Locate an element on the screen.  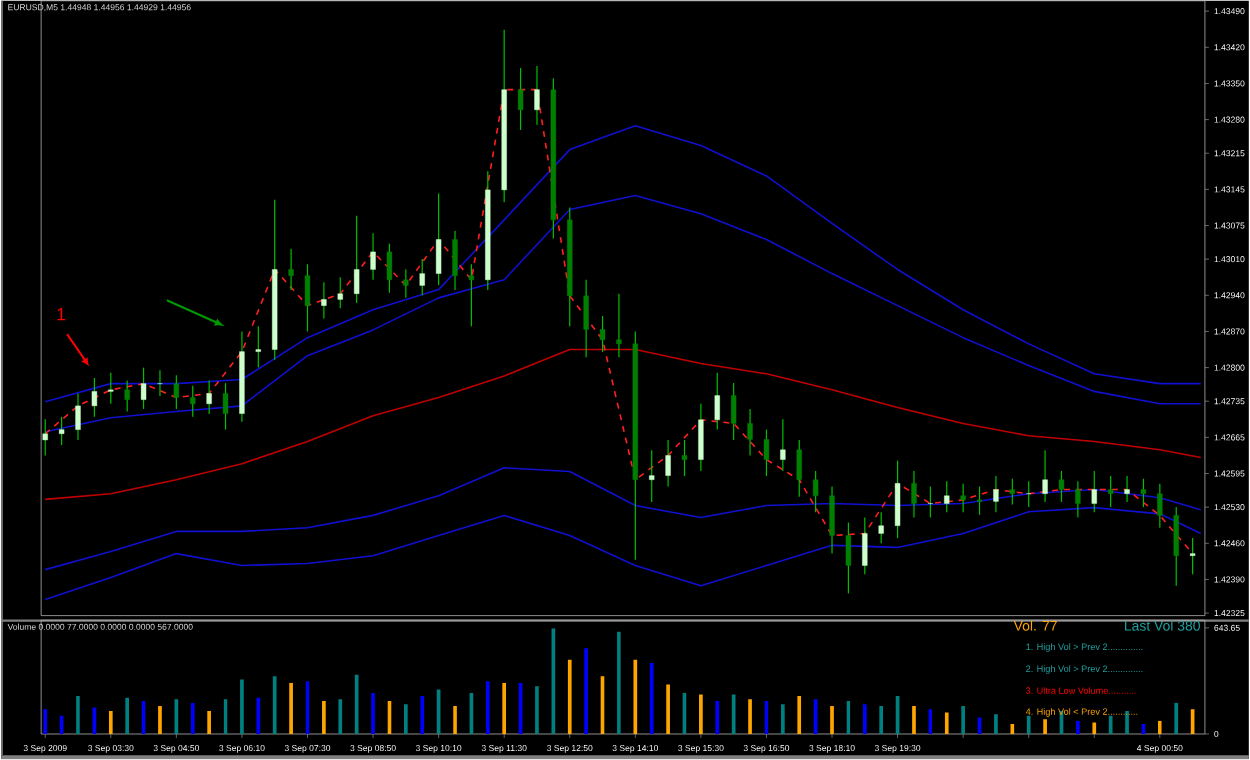
line-series is located at coordinates (623, 519).